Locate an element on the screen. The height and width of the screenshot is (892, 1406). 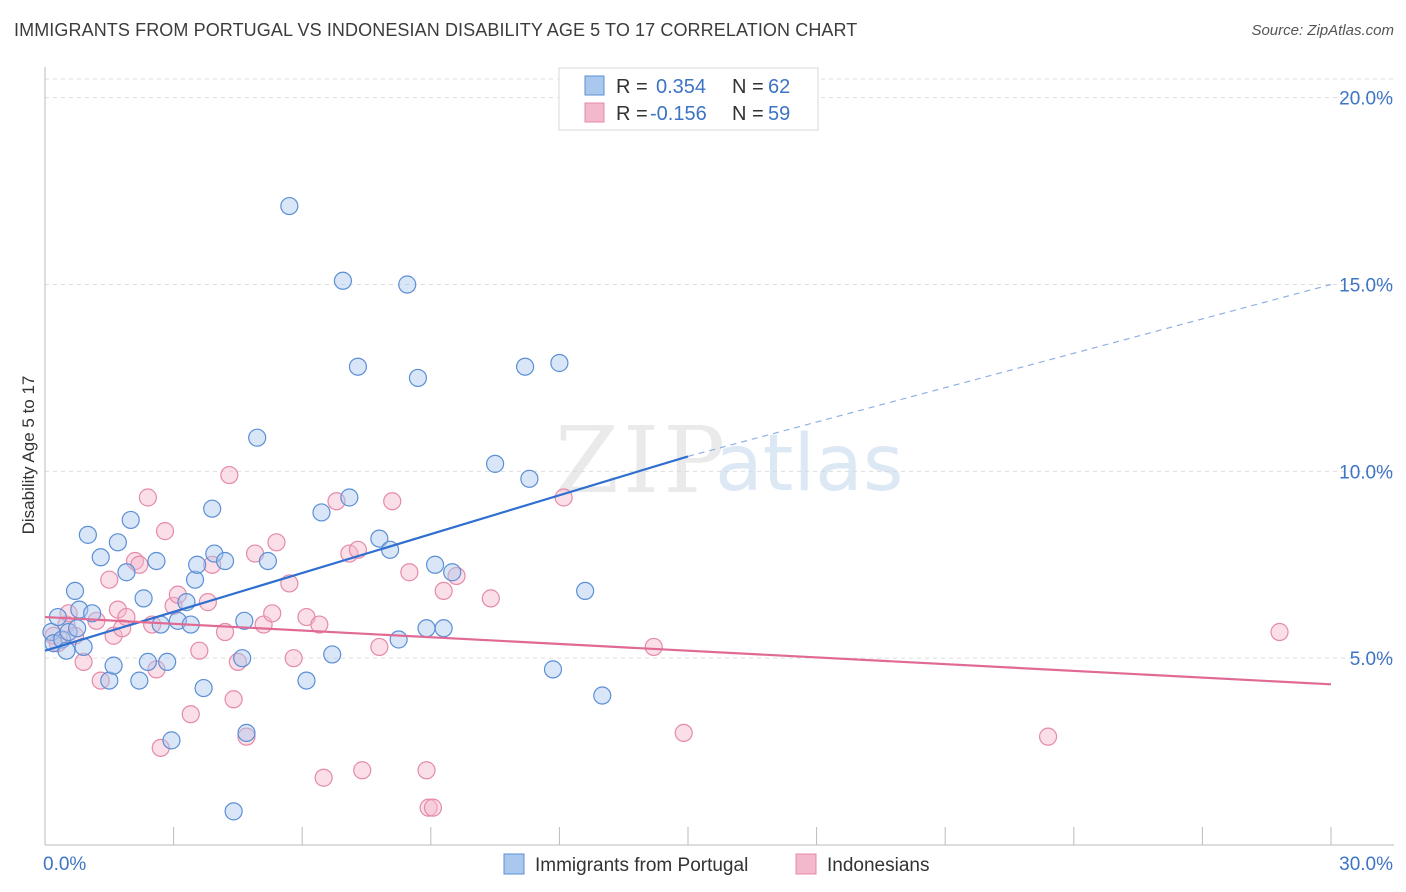
legend-indonesians-label: Indonesians is located at coordinates (878, 865).